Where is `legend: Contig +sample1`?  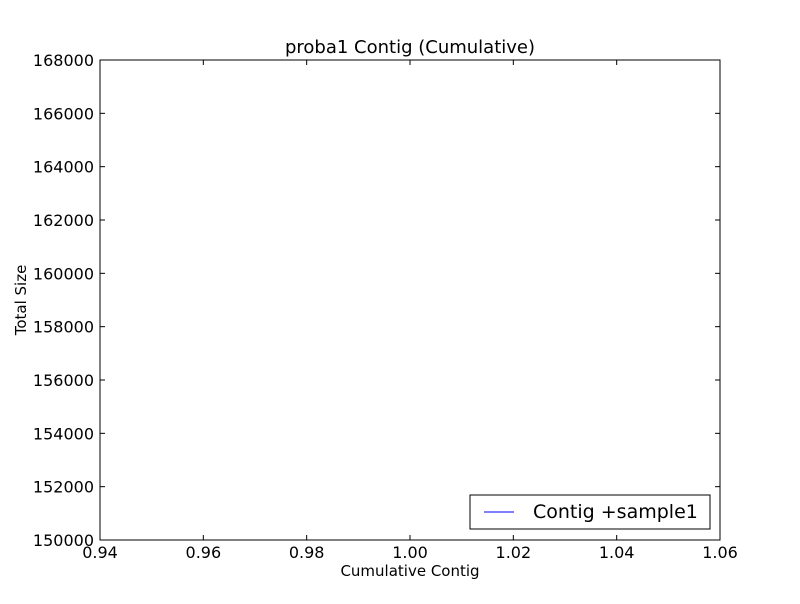
legend: Contig +sample1 is located at coordinates (590, 512).